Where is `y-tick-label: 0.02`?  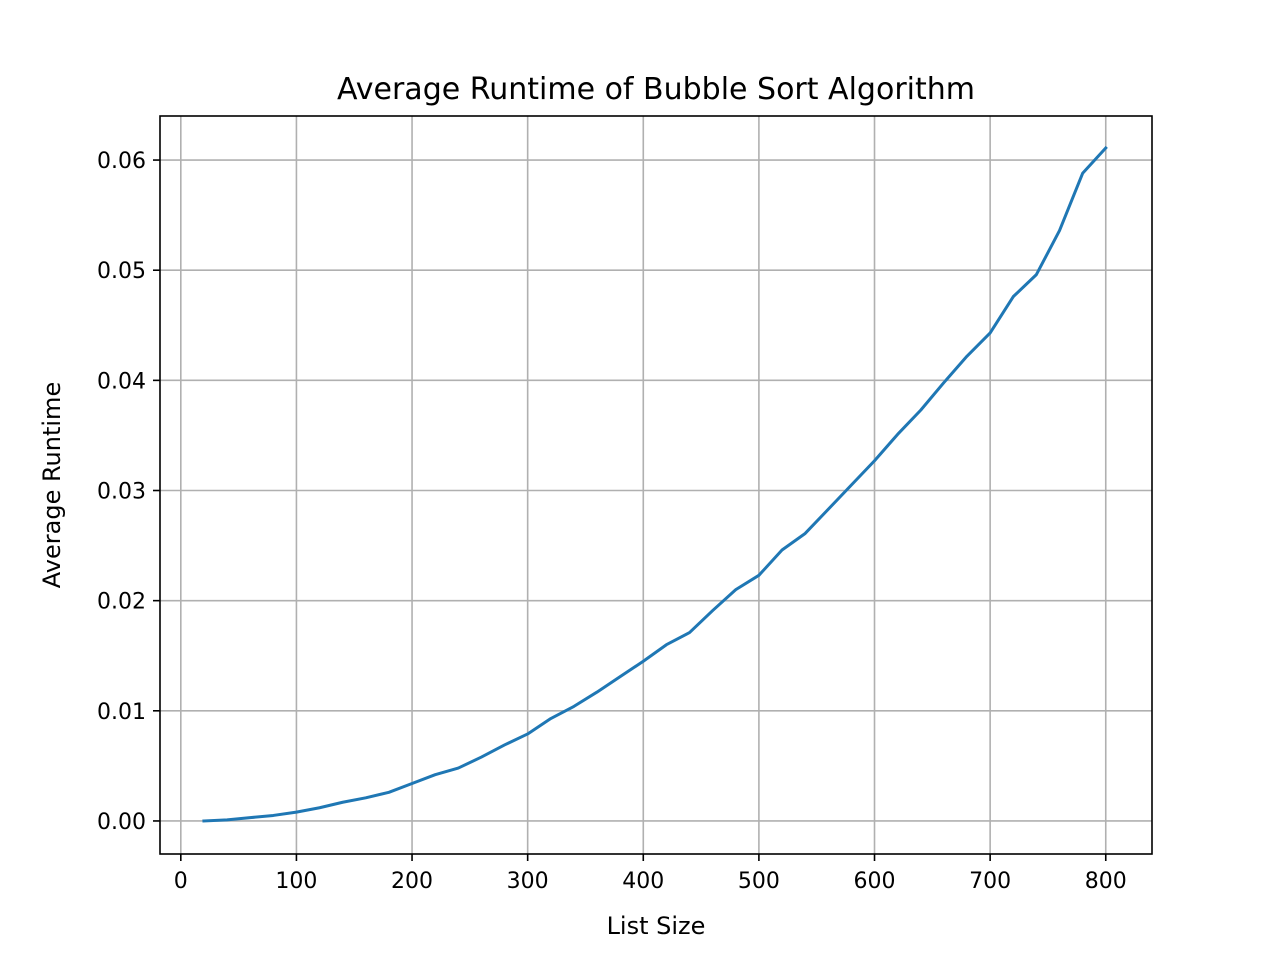 y-tick-label: 0.02 is located at coordinates (121, 602).